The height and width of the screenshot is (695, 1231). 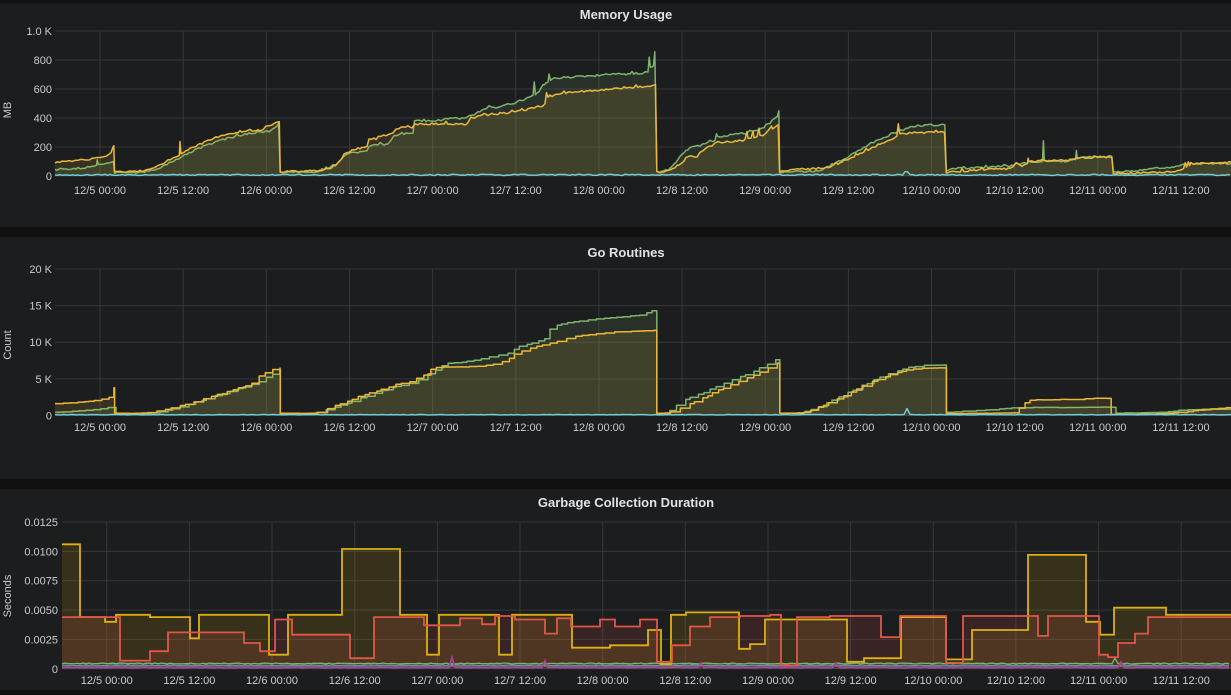 I want to click on svg-text: 800, so click(x=43, y=61).